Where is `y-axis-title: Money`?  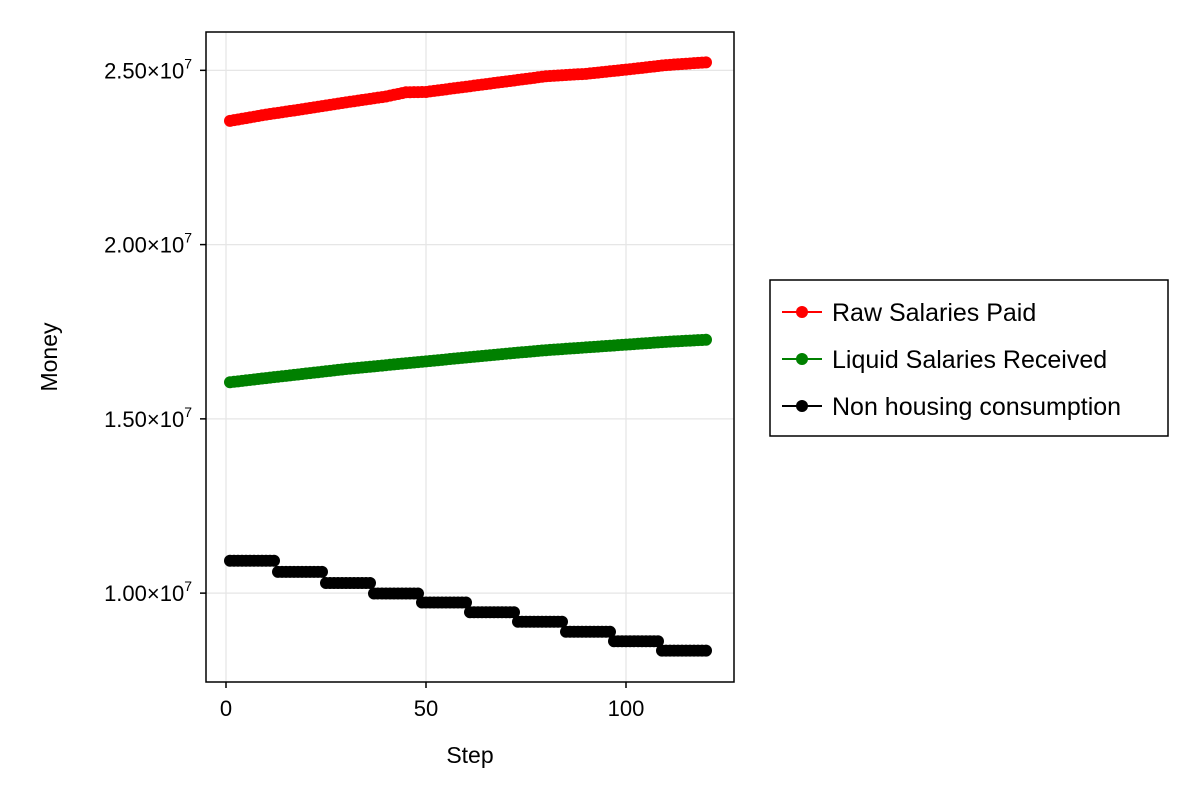 y-axis-title: Money is located at coordinates (49, 357).